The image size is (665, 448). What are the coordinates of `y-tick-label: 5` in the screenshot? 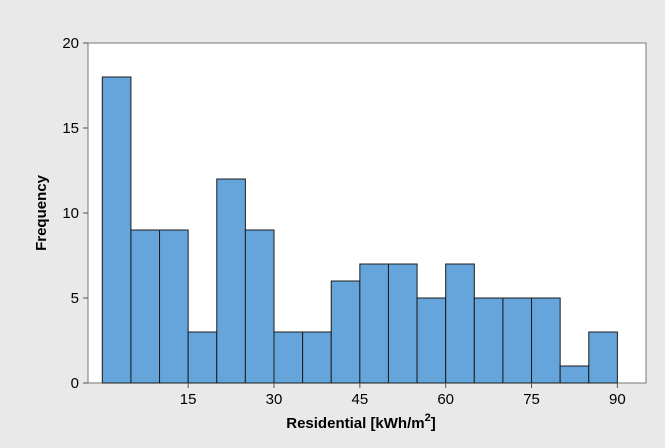 It's located at (75, 298).